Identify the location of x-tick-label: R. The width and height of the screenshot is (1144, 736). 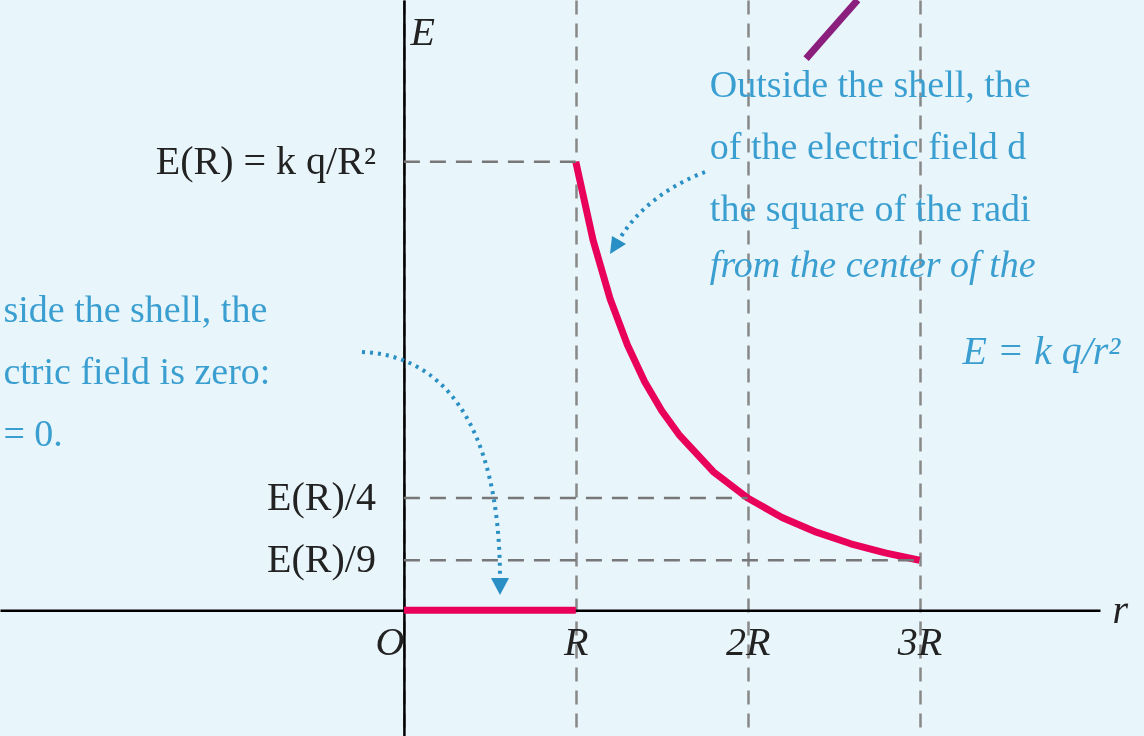
(576, 641).